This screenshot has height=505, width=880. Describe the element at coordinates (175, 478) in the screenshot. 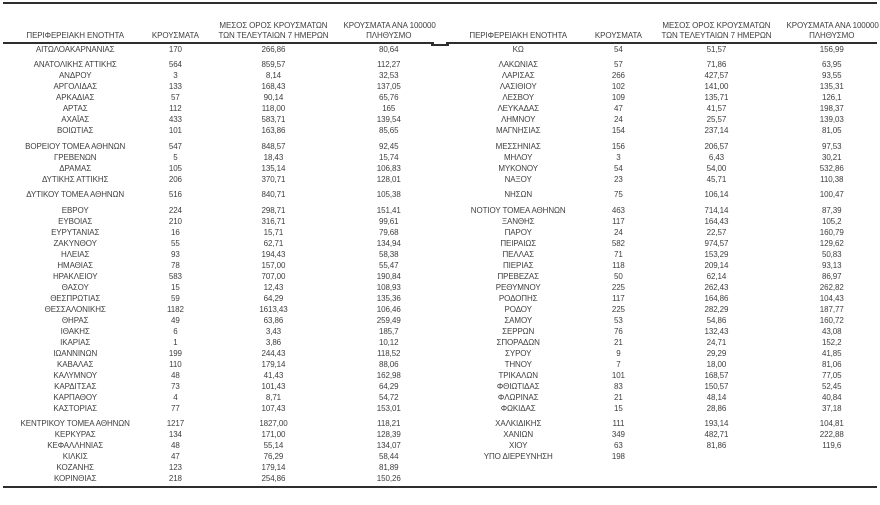

I see `cases-cell: 218` at that location.